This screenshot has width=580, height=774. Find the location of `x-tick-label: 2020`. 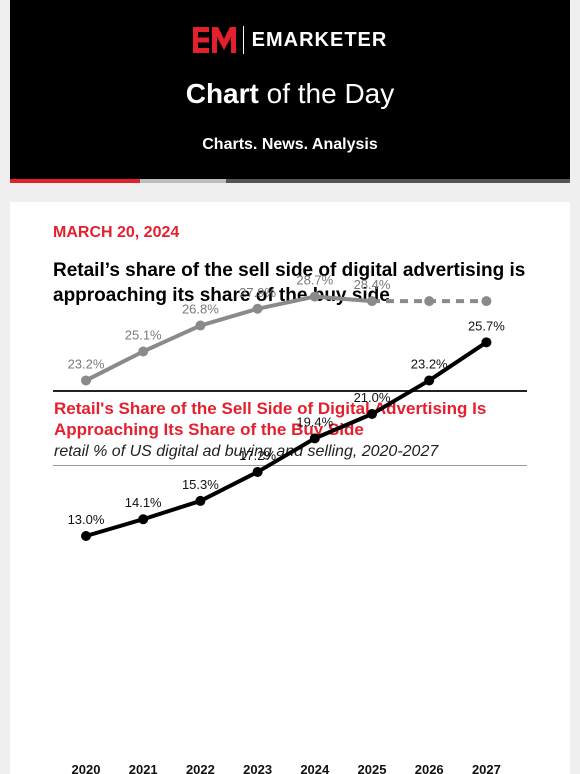

x-tick-label: 2020 is located at coordinates (86, 768).